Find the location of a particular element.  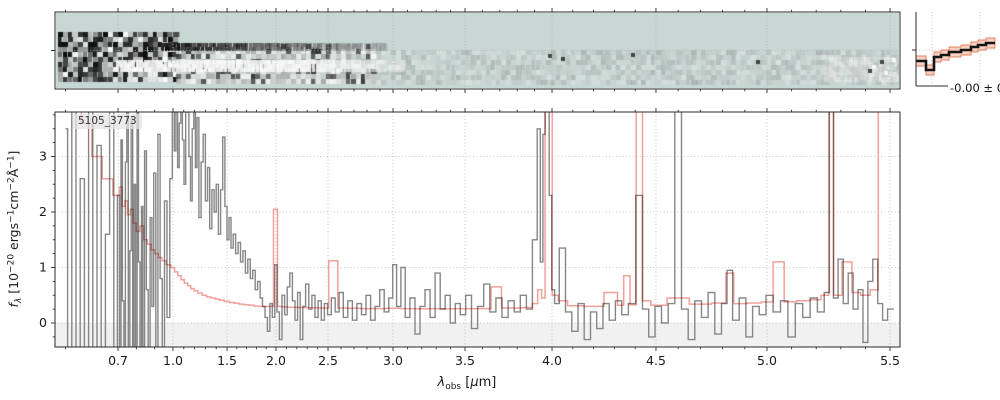

x-tick-label: 5.5 is located at coordinates (890, 360).